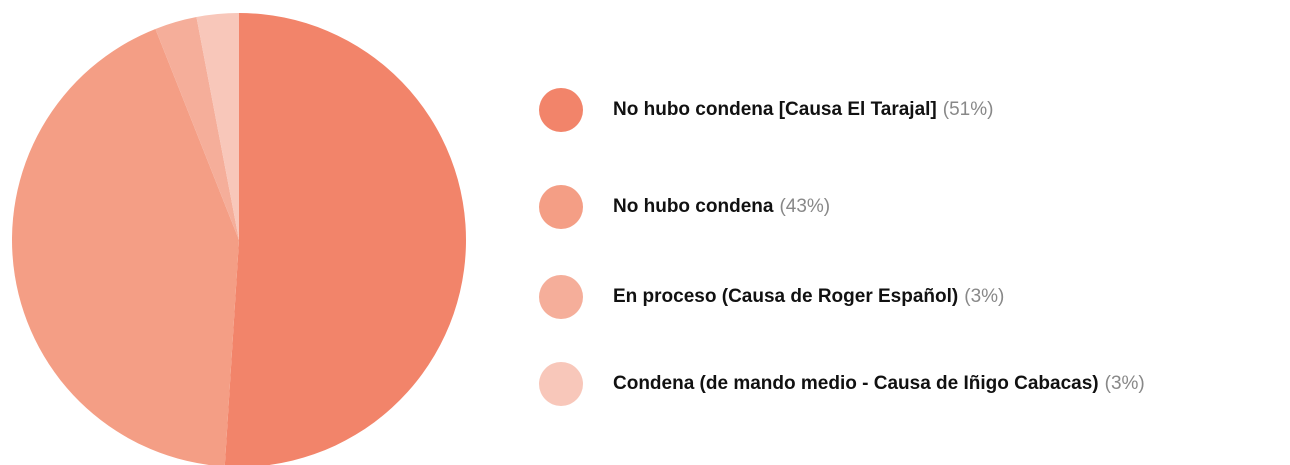  I want to click on legend-value: (51%), so click(968, 109).